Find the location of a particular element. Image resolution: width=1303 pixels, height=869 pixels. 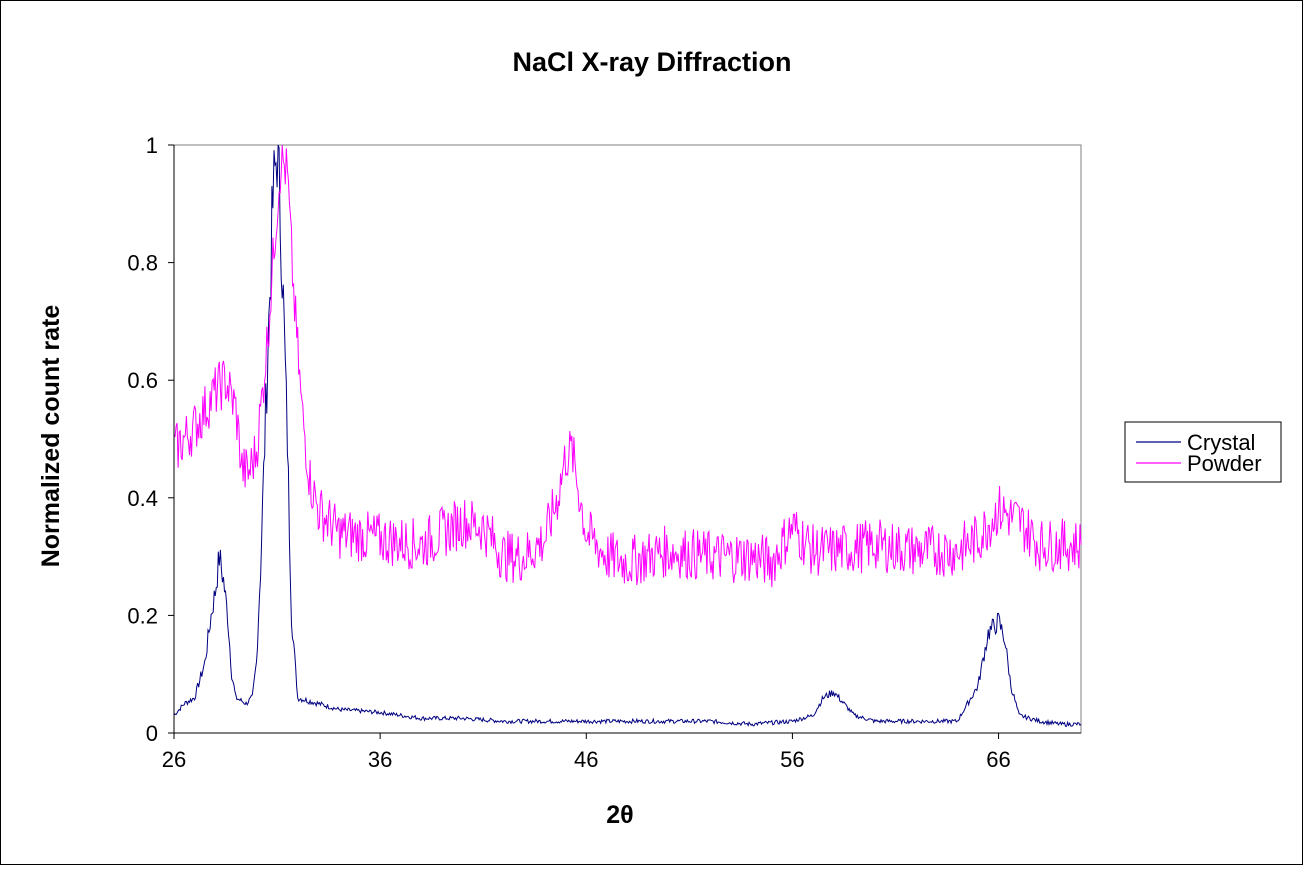

x-axis: 26 36 46 56 66 is located at coordinates (586, 752).